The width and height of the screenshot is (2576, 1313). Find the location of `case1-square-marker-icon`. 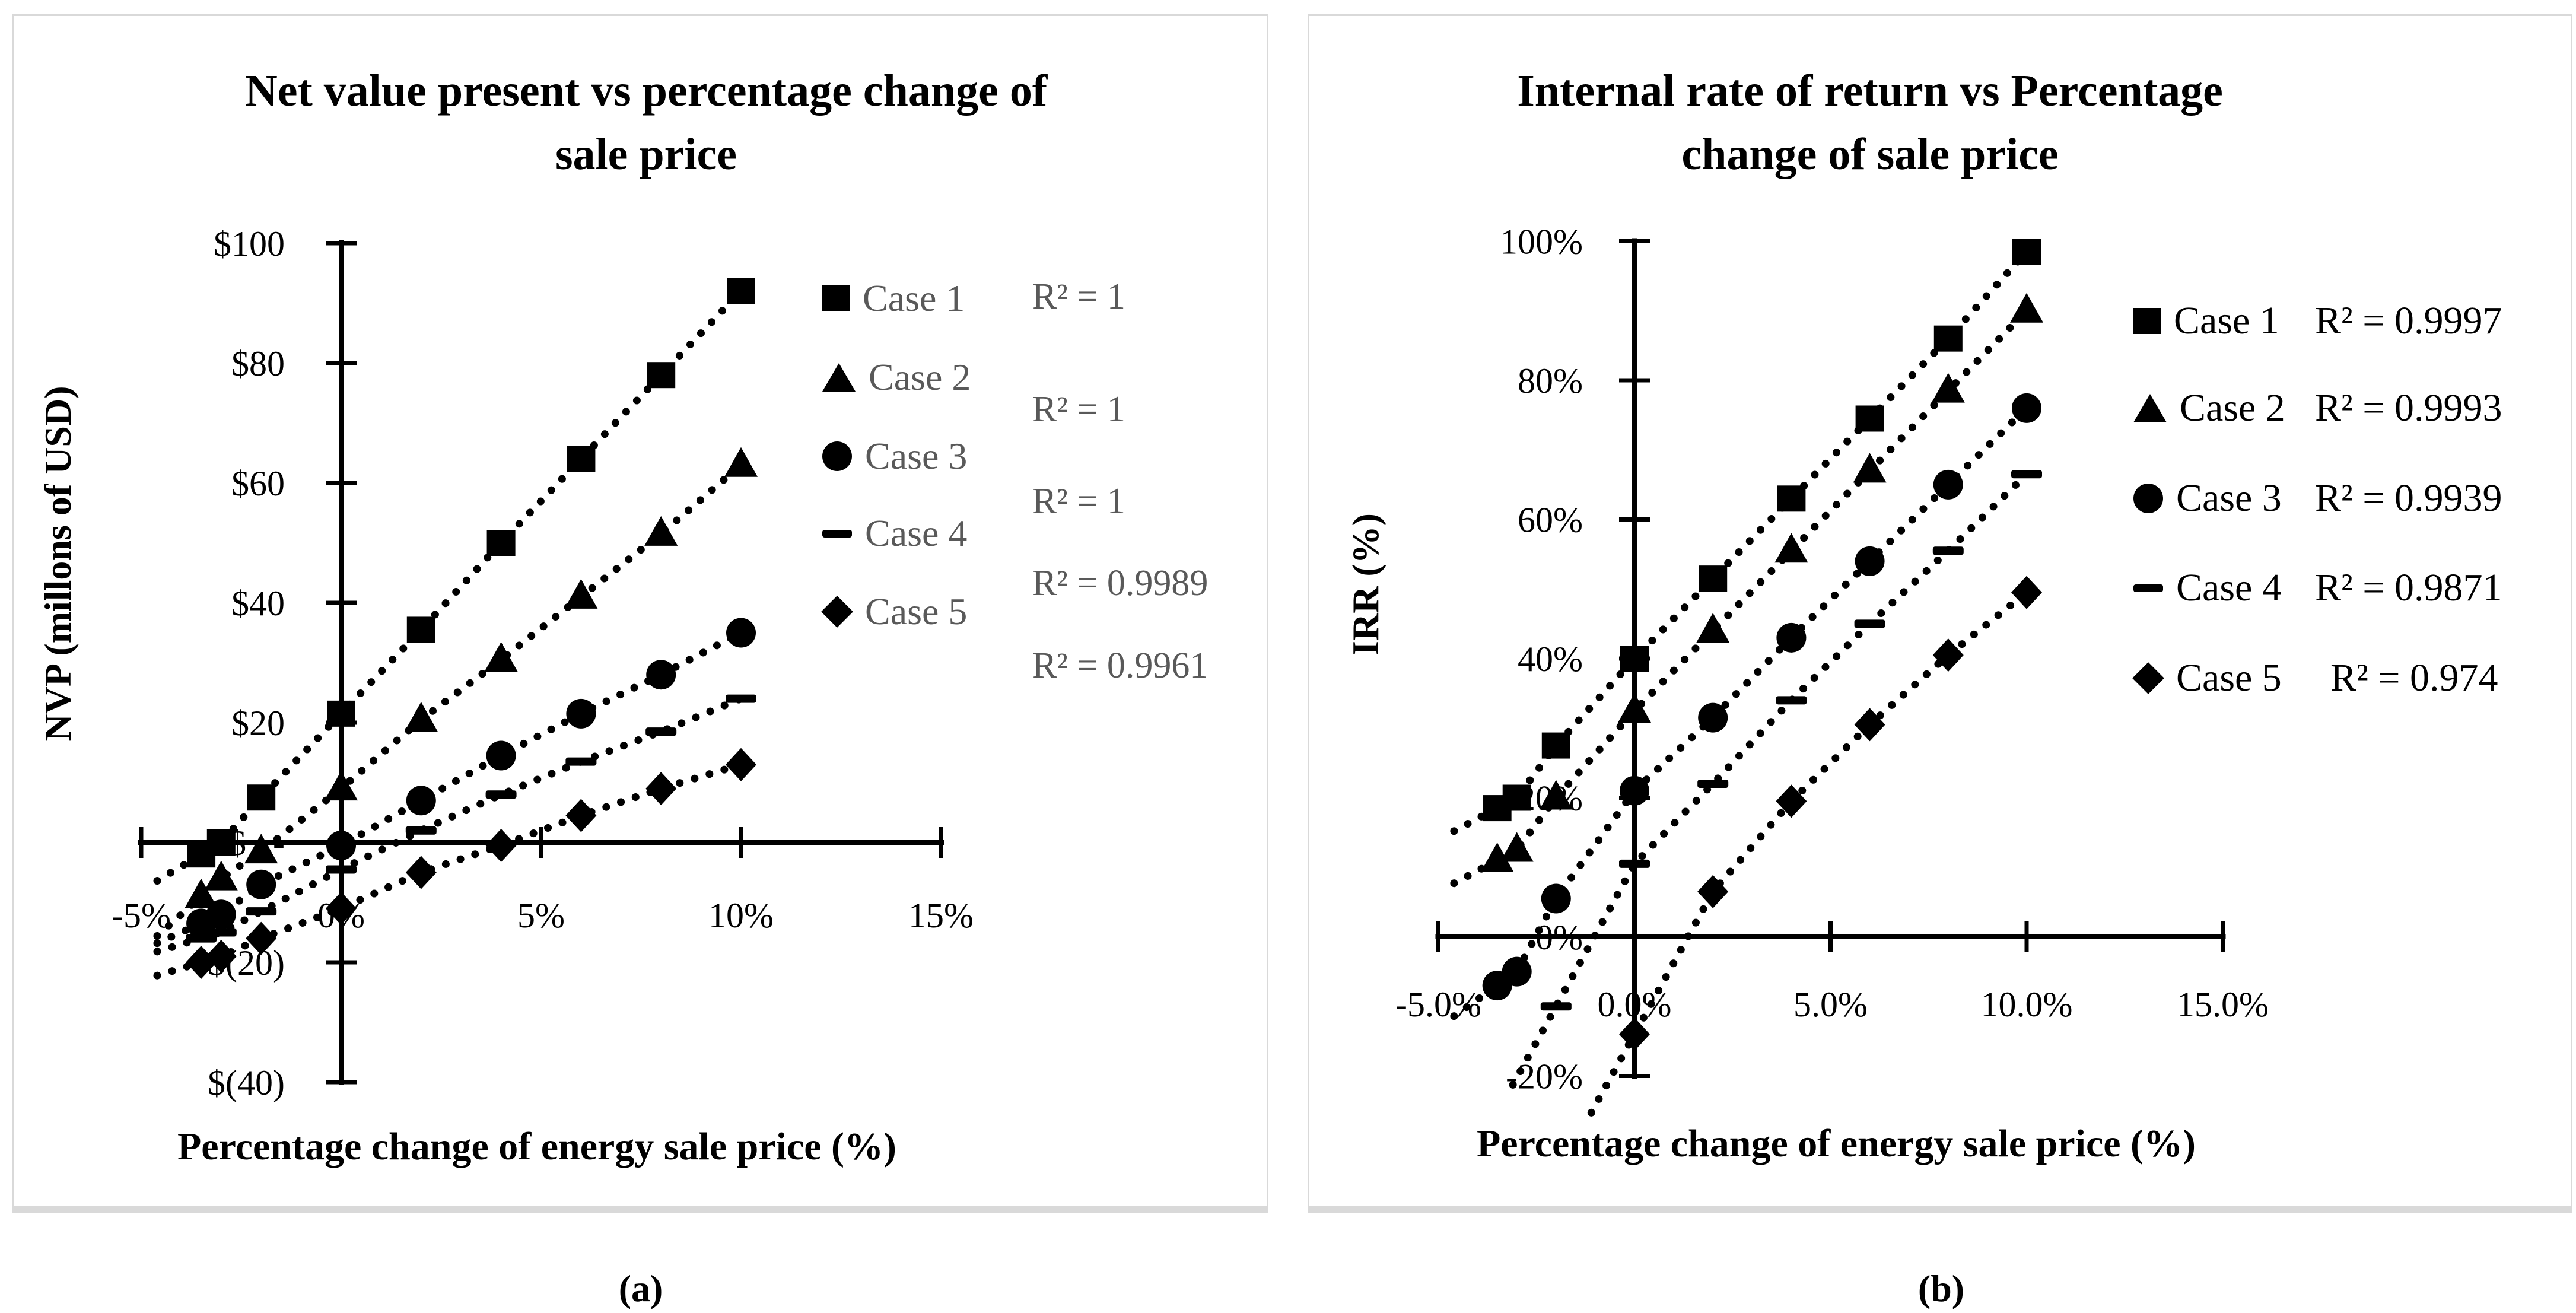

case1-square-marker-icon is located at coordinates (836, 298).